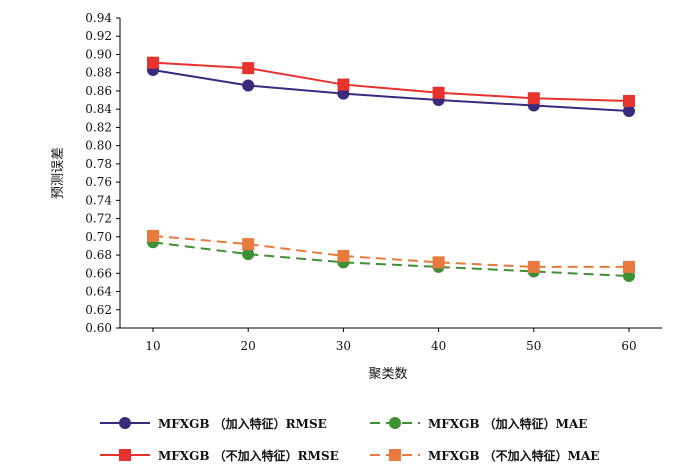 Image resolution: width=700 pixels, height=473 pixels. What do you see at coordinates (98, 255) in the screenshot?
I see `y-tick-label: 0.68` at bounding box center [98, 255].